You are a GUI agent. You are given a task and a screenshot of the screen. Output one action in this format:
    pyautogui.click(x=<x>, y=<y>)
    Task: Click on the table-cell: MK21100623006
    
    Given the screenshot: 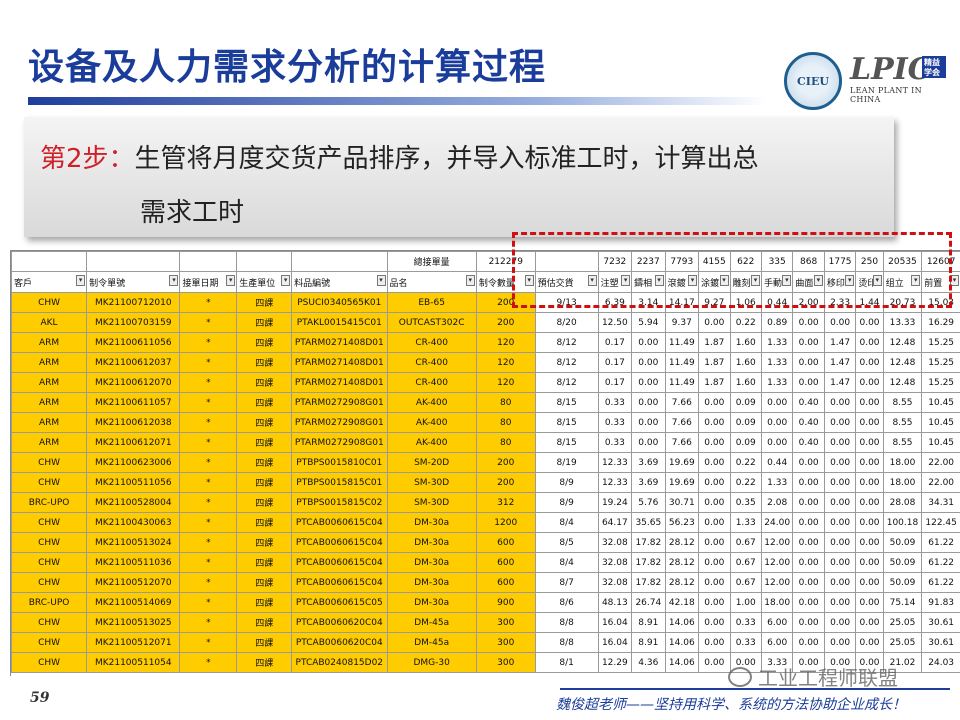 What is the action you would take?
    pyautogui.click(x=133, y=462)
    